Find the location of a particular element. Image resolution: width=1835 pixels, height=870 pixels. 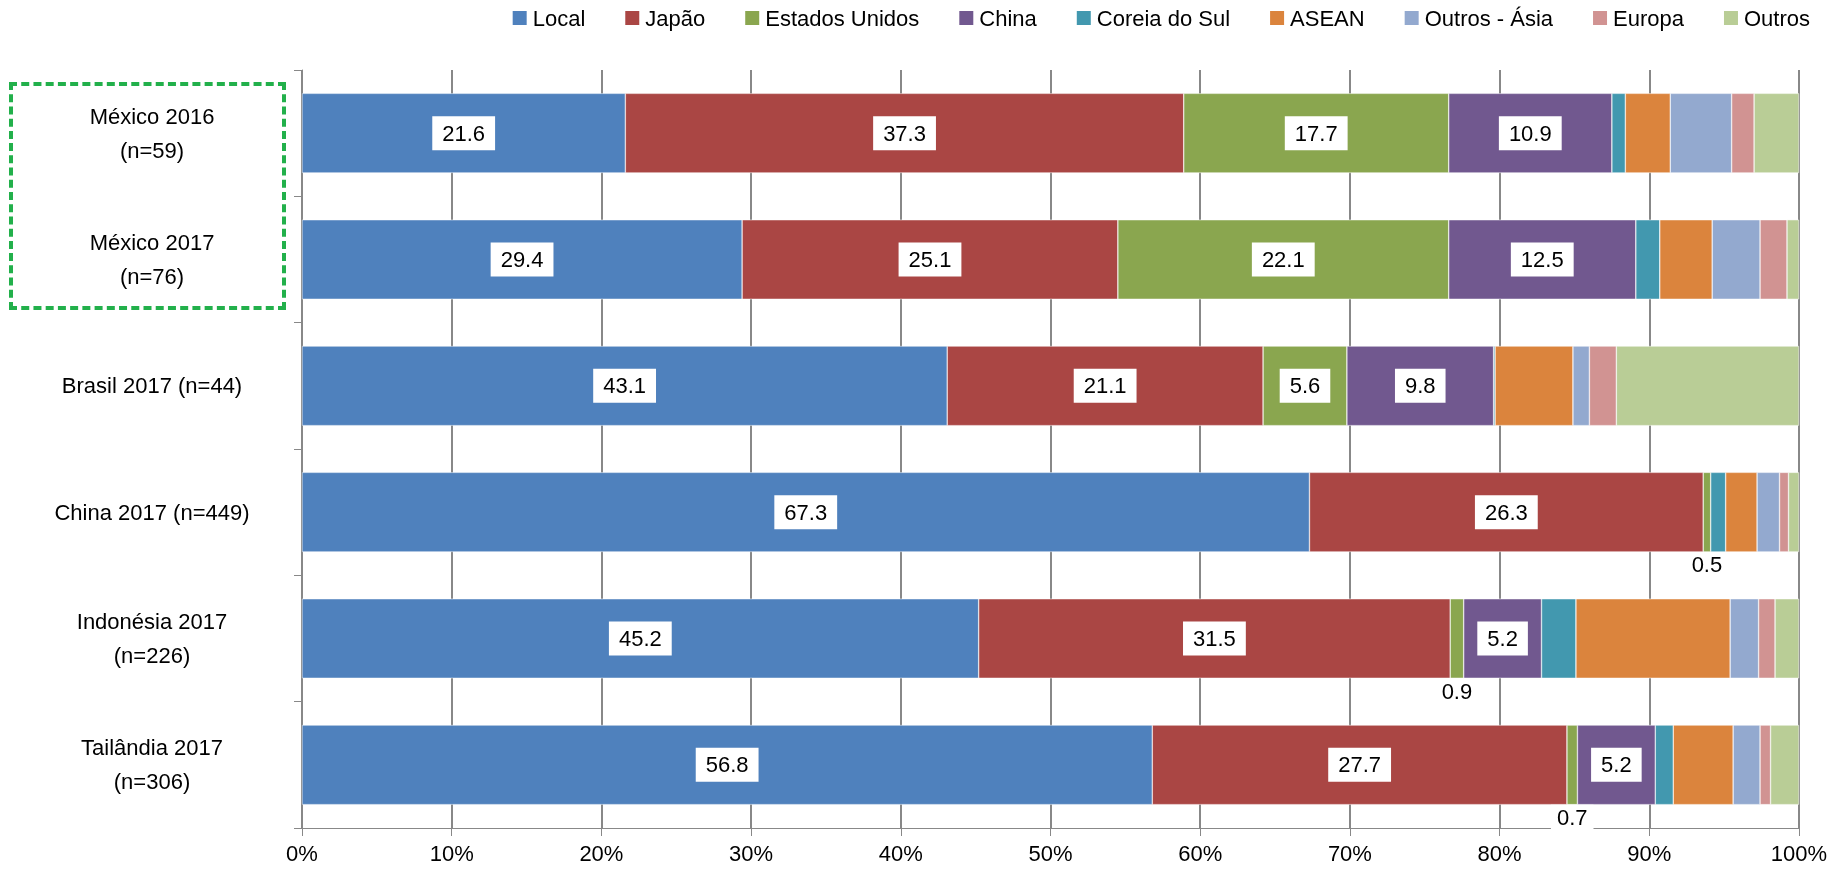

data-label: 45.2 is located at coordinates (640, 638).